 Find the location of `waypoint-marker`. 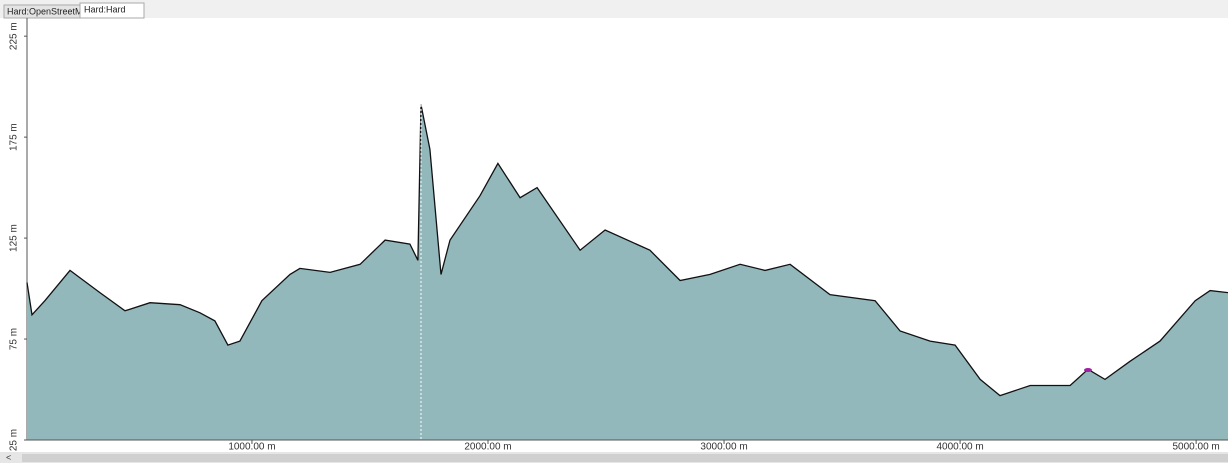

waypoint-marker is located at coordinates (1088, 370).